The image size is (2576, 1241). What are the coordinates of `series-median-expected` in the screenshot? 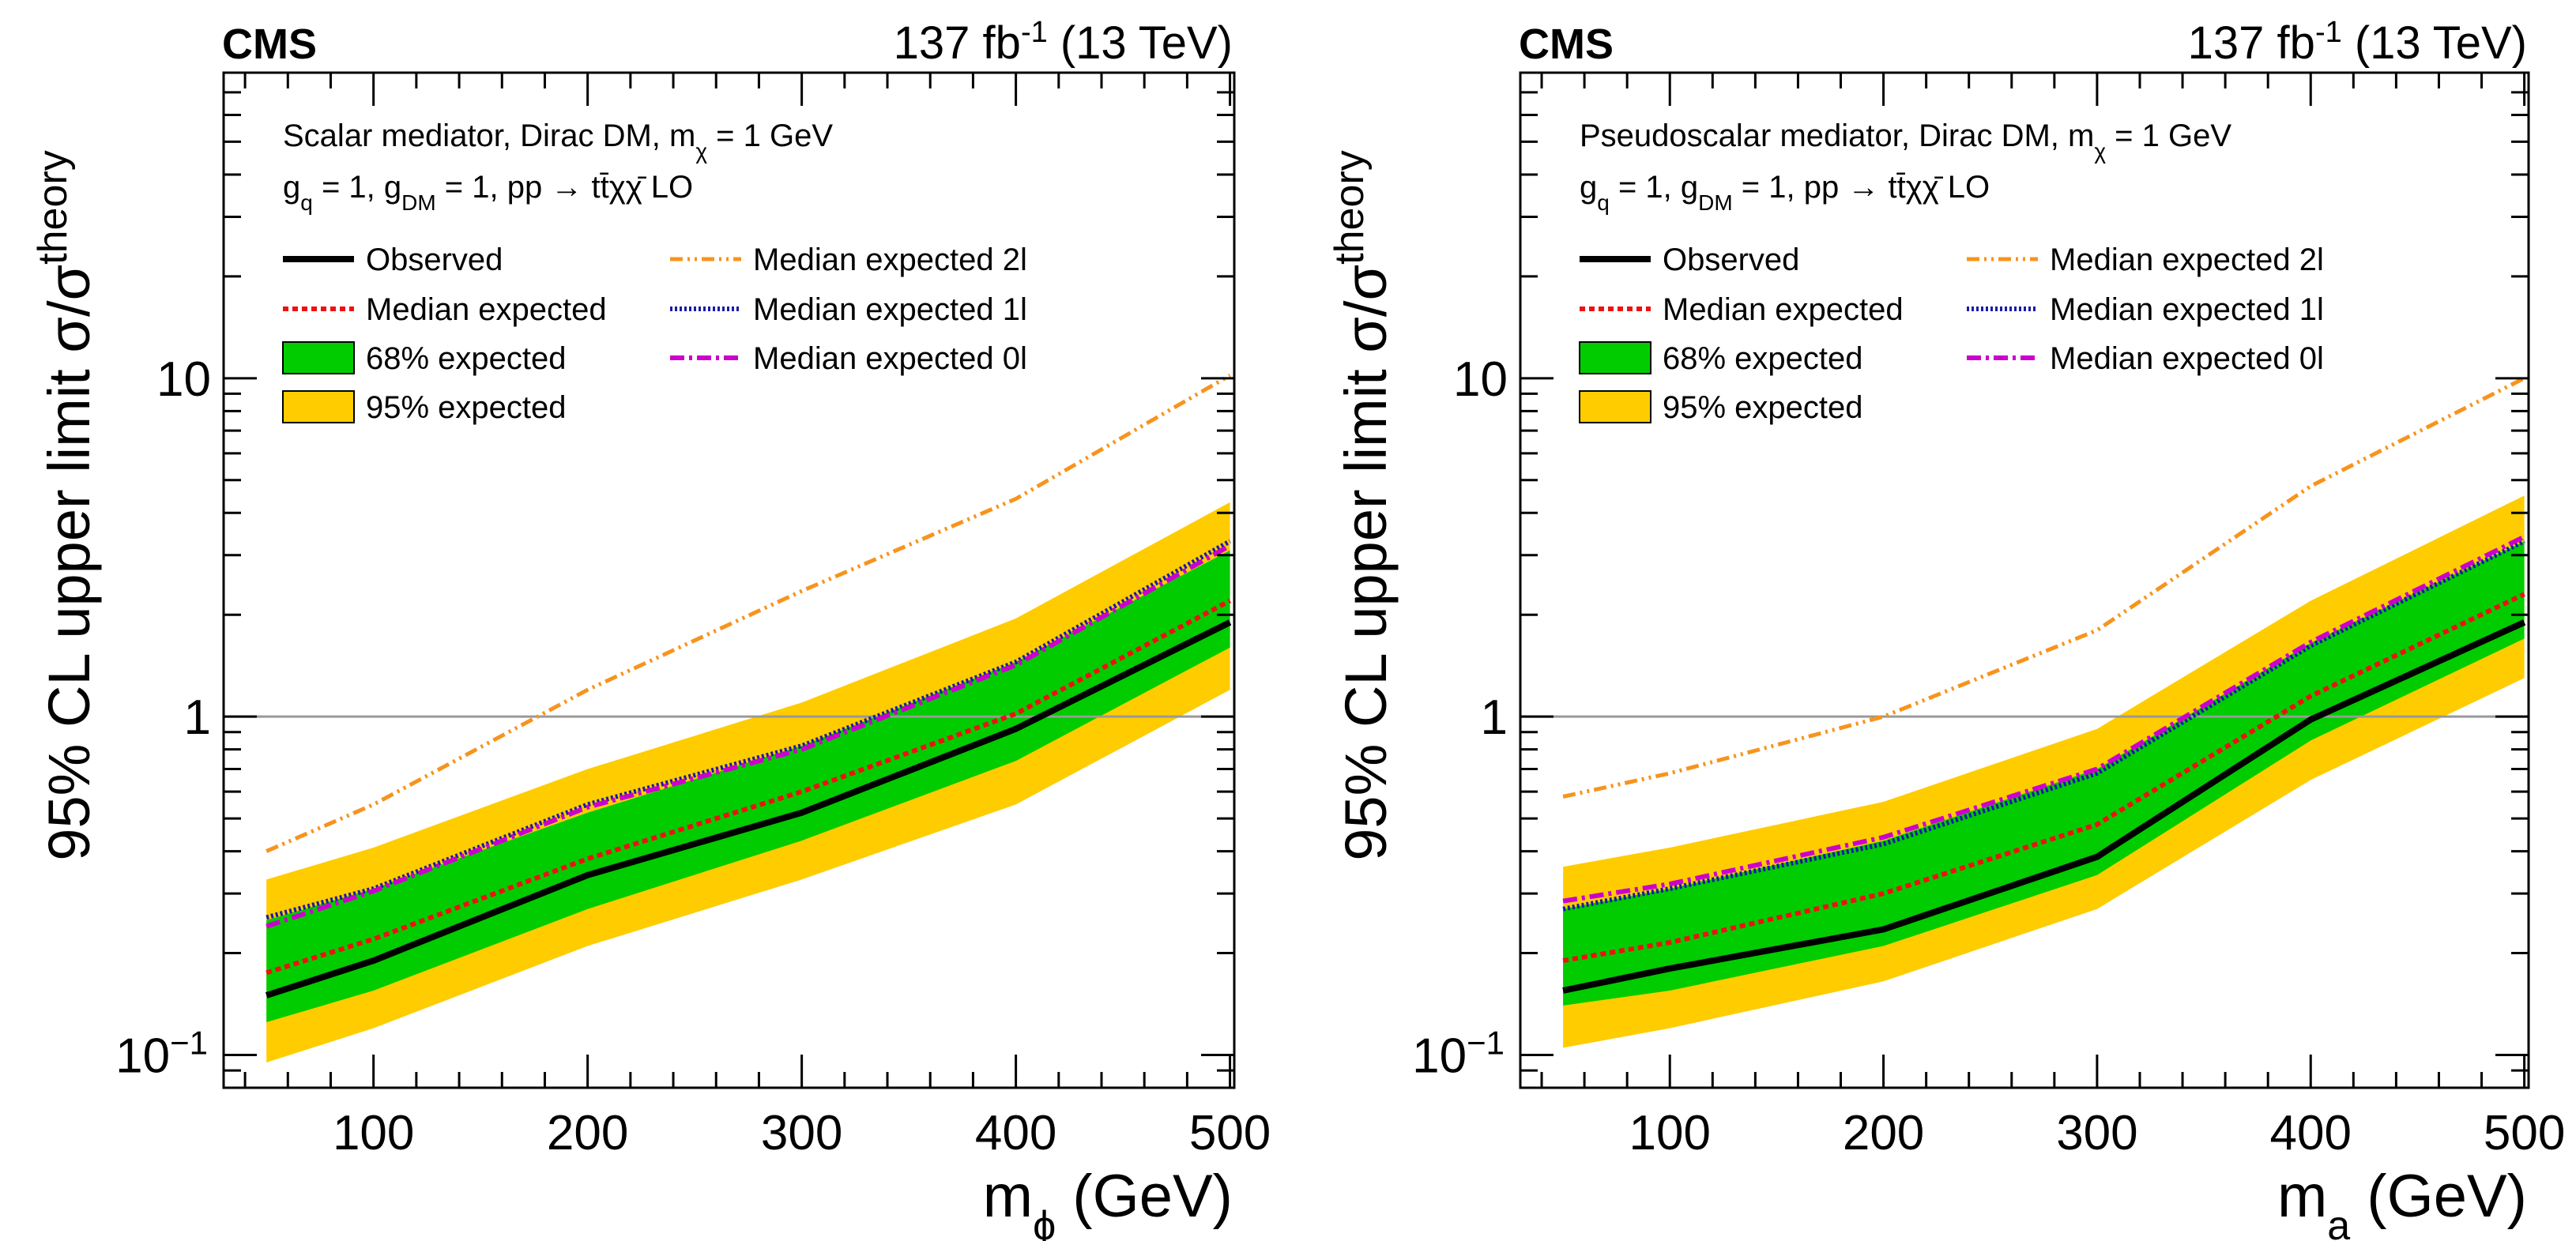 It's located at (2043, 778).